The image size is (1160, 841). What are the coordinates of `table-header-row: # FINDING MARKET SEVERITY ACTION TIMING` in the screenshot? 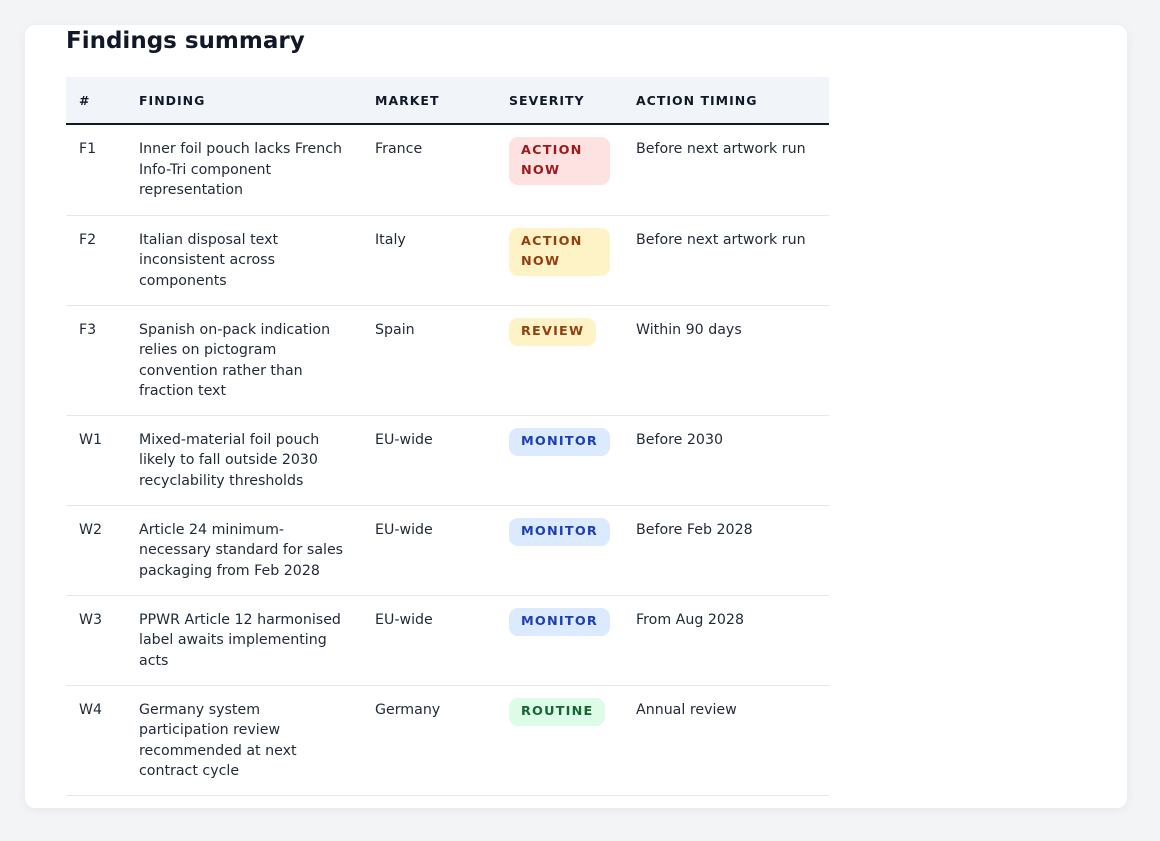 It's located at (447, 101).